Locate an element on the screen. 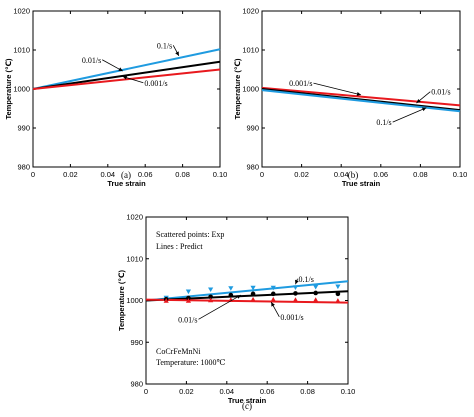 The width and height of the screenshot is (474, 417). panel-note-3: Temperature: 1000℃ is located at coordinates (191, 362).